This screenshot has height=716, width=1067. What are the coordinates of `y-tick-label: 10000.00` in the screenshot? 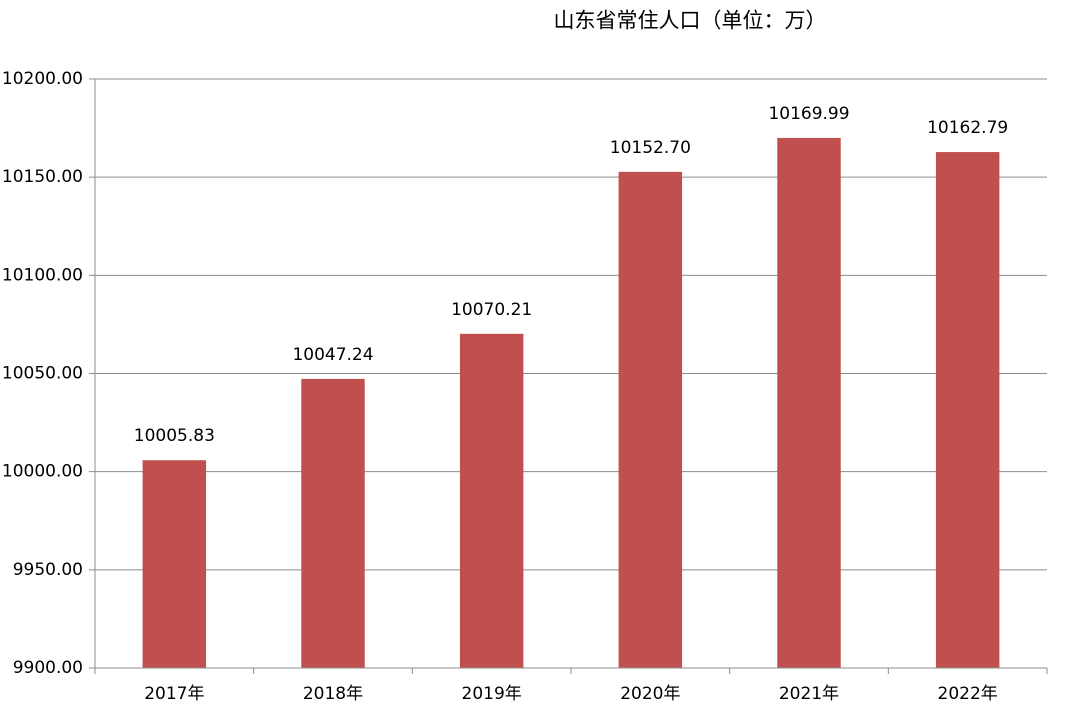 It's located at (42, 472).